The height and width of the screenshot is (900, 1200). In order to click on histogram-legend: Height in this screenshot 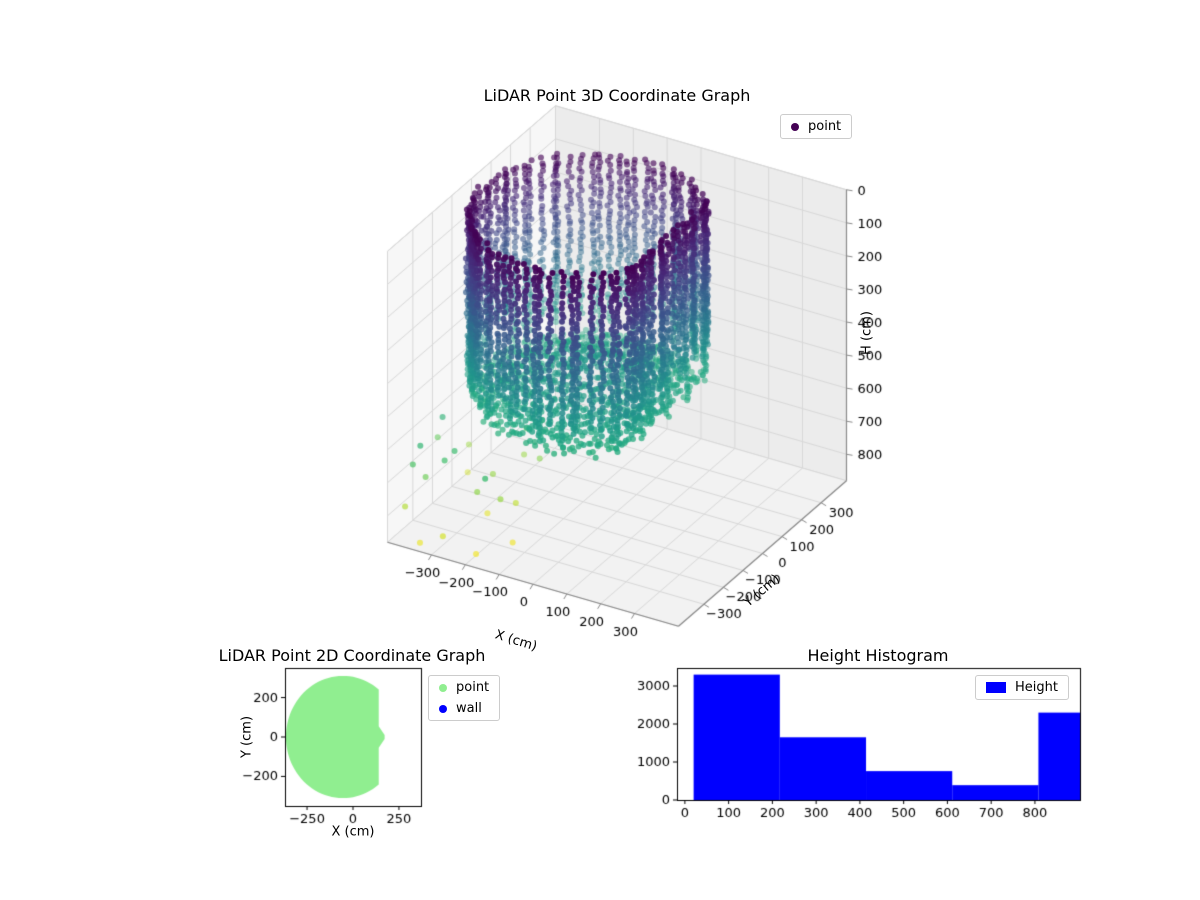, I will do `click(1022, 687)`.